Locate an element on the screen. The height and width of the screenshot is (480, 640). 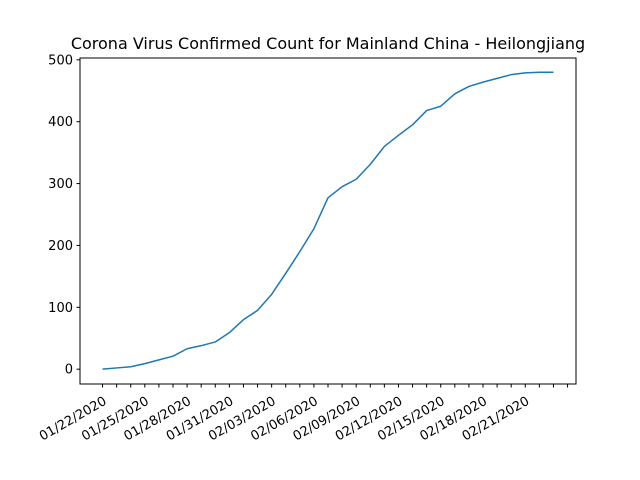
y-tick-label: 200 is located at coordinates (60, 246).